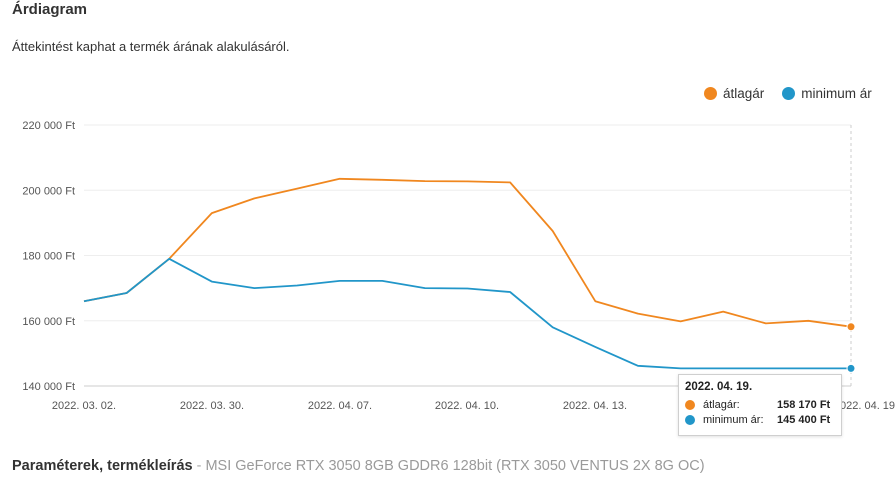  I want to click on tooltip-average-dot-icon, so click(690, 404).